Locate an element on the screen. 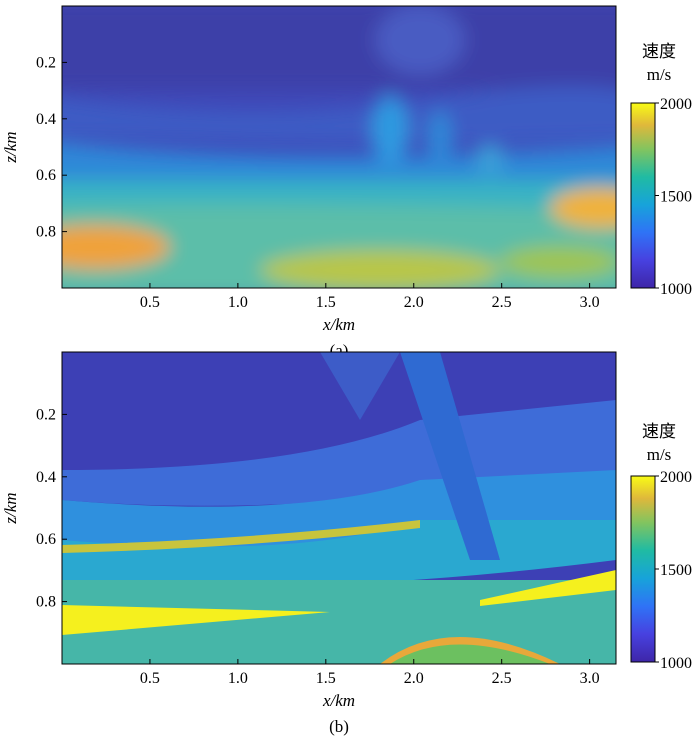  ylabel-a: z/km is located at coordinates (10, 147).